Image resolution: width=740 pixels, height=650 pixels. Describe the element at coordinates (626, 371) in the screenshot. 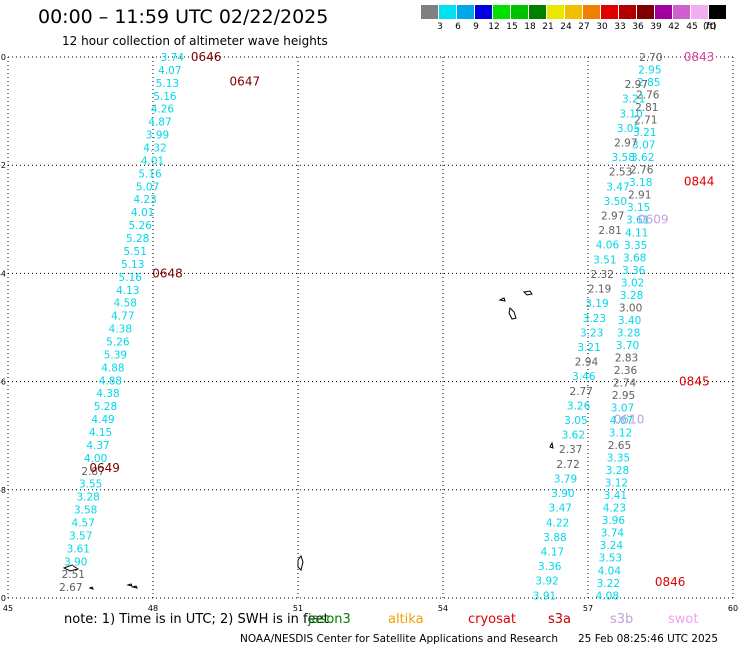

I see `wave-height-value: 2.36` at that location.